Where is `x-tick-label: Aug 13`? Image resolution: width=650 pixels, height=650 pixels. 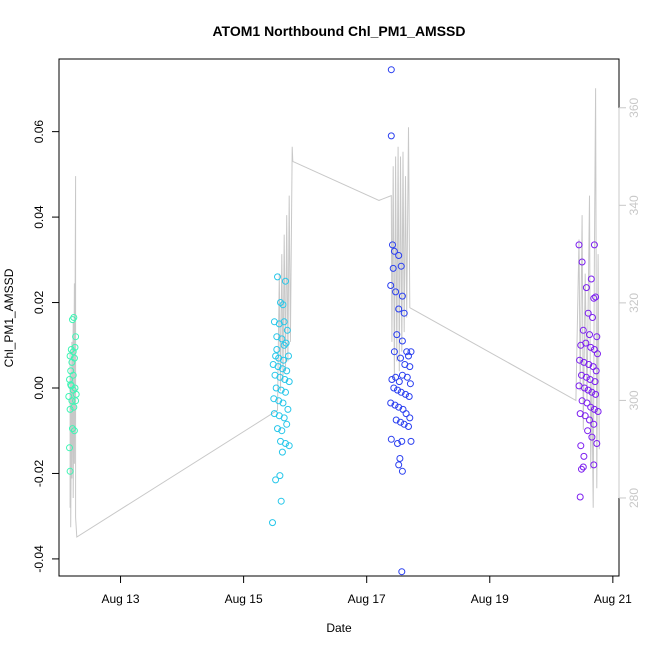
x-tick-label: Aug 13 is located at coordinates (121, 599).